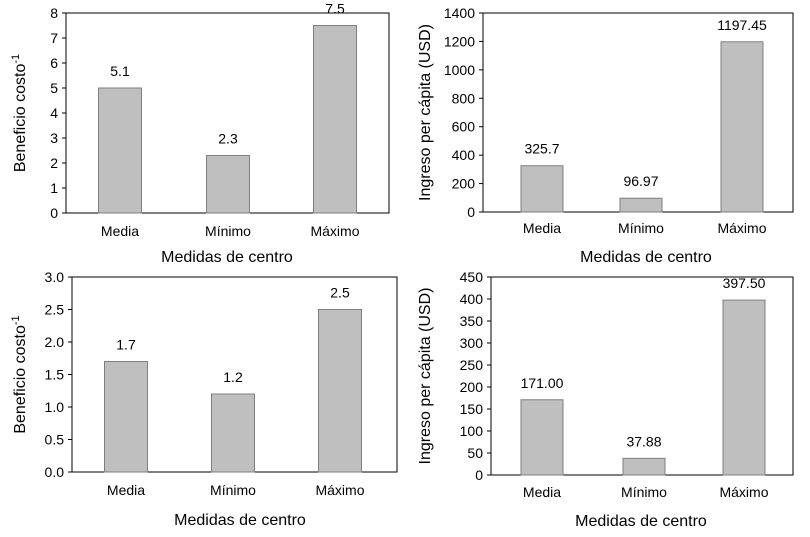 This screenshot has width=810, height=537. I want to click on data-label: 1.2, so click(233, 377).